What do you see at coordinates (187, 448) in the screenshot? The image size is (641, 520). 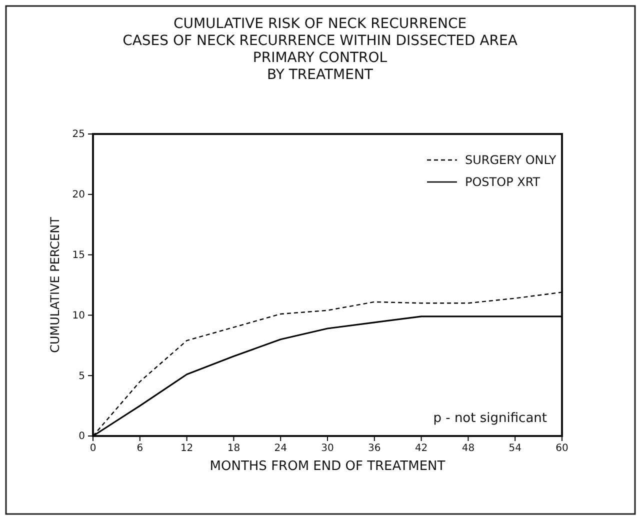 I see `x-tick-label: 12` at bounding box center [187, 448].